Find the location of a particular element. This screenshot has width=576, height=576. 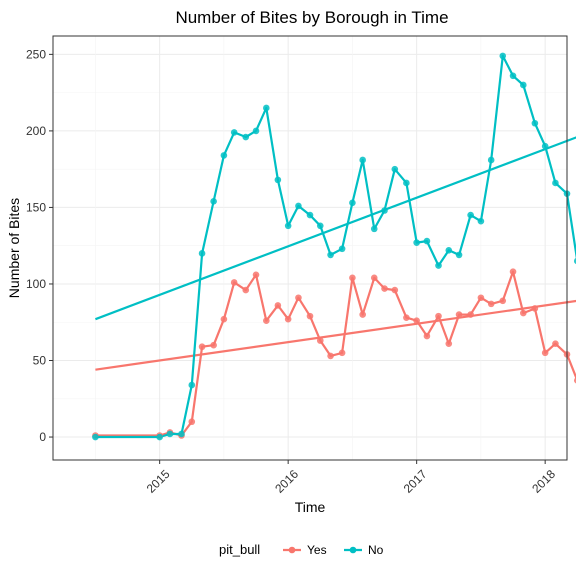

x-axis-title: Time is located at coordinates (310, 507).